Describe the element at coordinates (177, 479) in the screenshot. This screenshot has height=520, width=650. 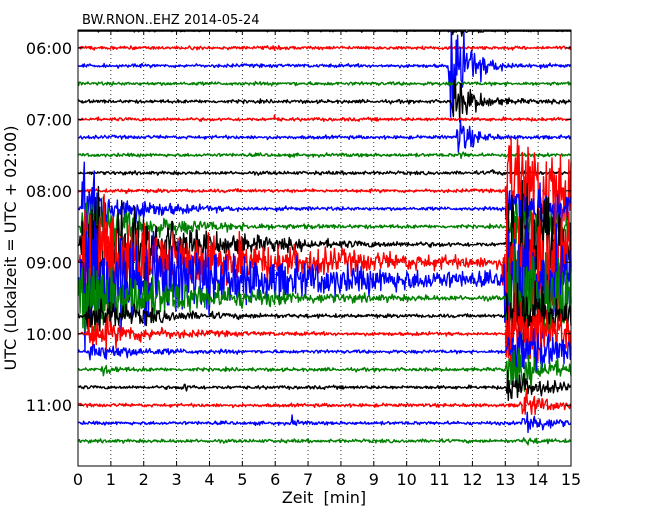
I see `x-tick-label: 3` at that location.